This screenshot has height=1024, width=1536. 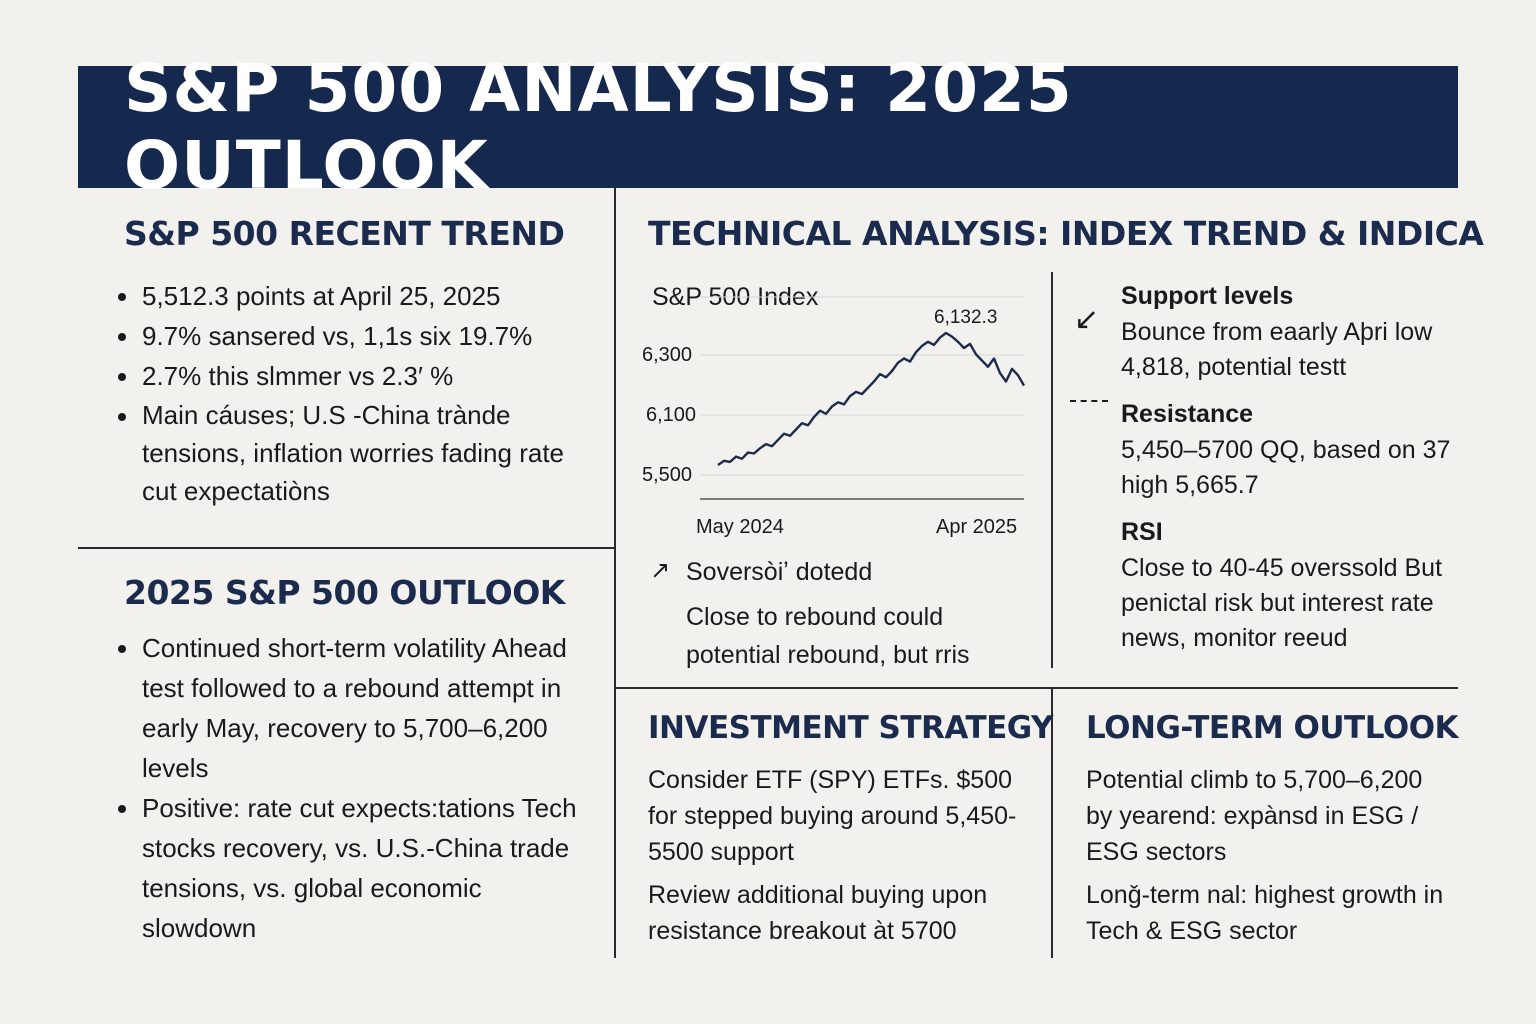 What do you see at coordinates (343, 376) in the screenshot?
I see `list-item: 2.7% this slmmer vs 2.3′ %` at bounding box center [343, 376].